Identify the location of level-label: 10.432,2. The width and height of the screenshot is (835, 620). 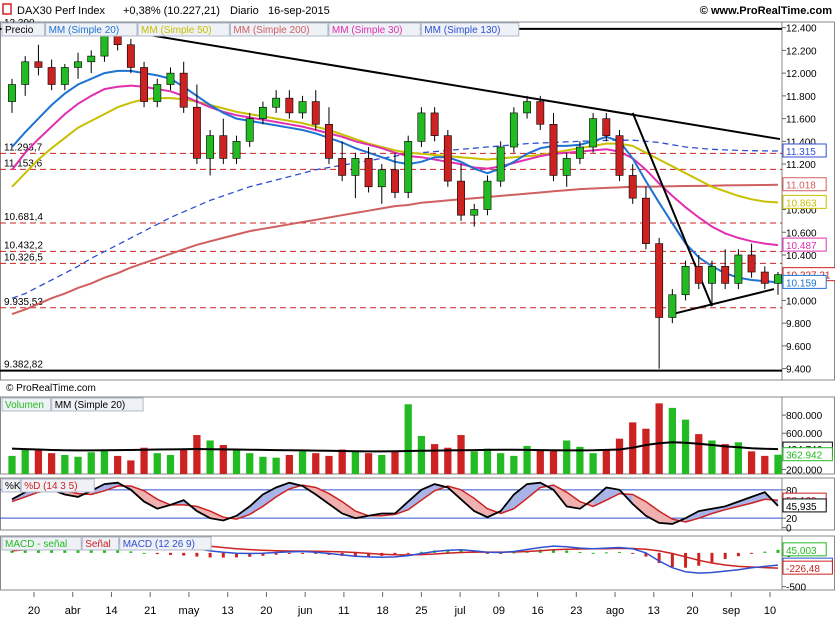
(23, 245).